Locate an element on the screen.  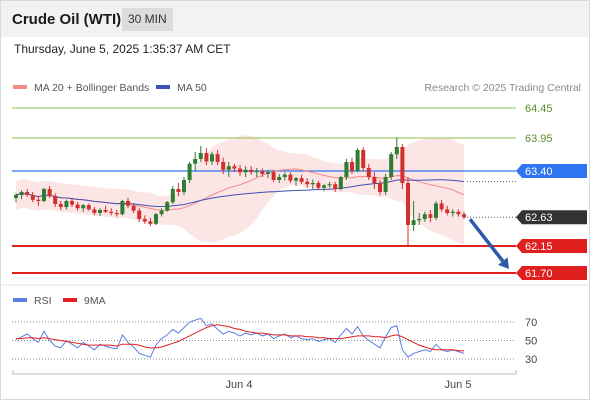
level-64-45-label: 64.45 is located at coordinates (539, 109).